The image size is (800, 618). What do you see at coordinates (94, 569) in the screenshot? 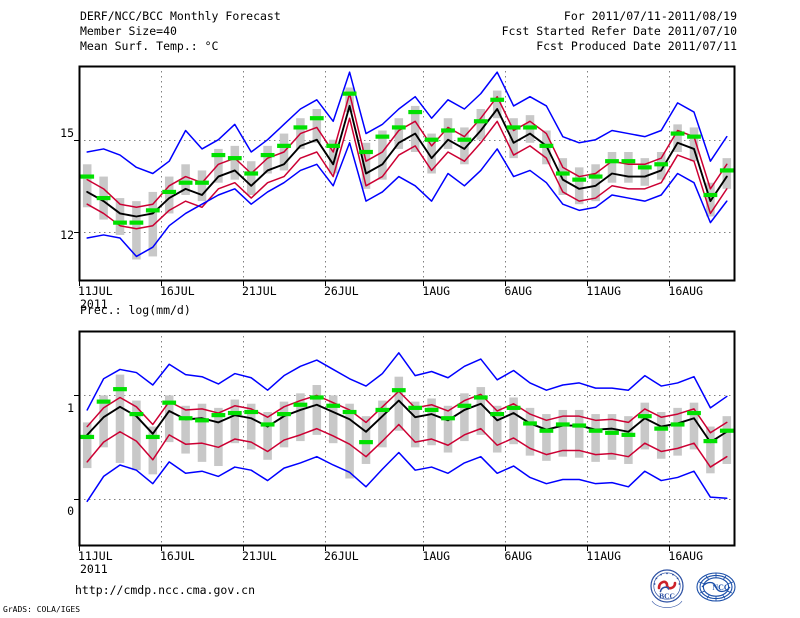
I see `x-axis-year-bottom: 2011` at bounding box center [94, 569].